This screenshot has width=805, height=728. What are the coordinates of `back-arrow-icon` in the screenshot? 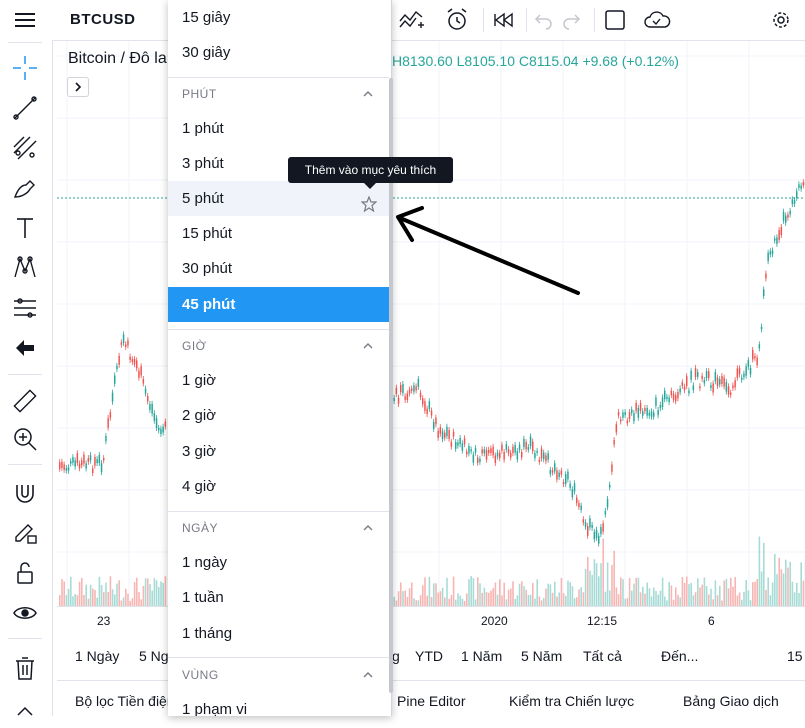 It's located at (25, 348).